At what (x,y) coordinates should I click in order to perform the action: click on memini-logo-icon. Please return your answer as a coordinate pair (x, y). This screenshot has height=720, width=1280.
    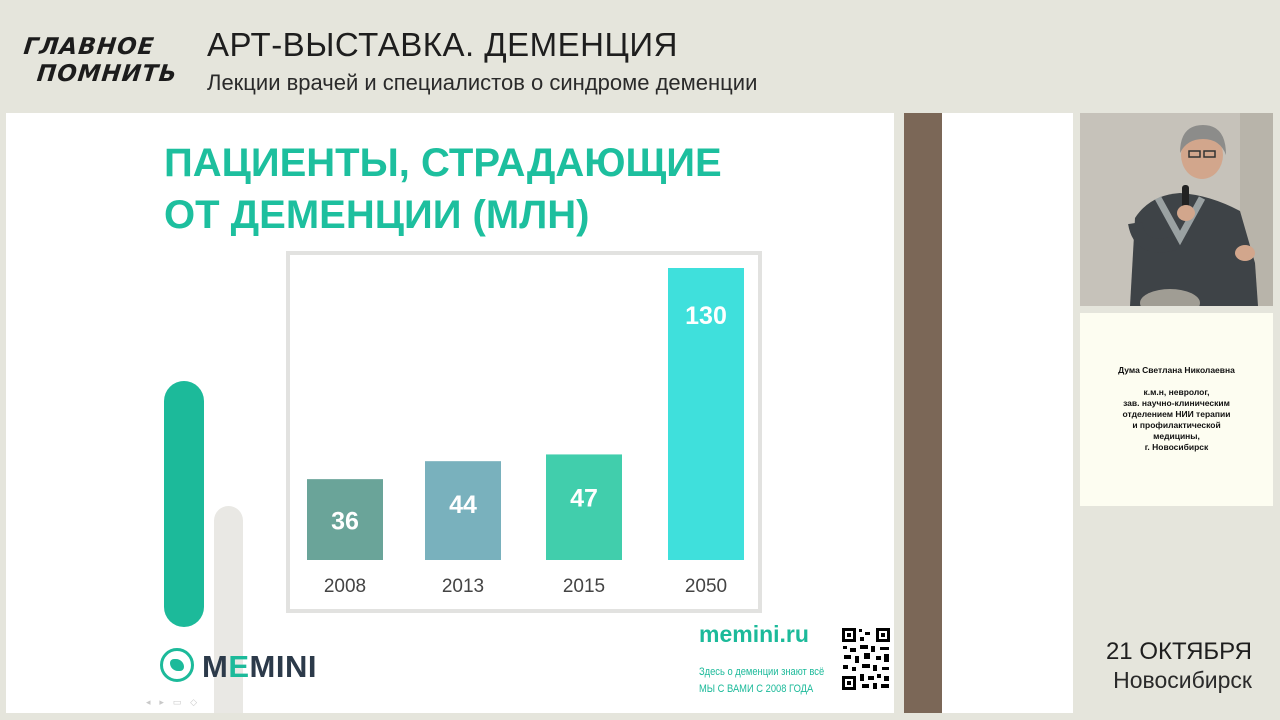
    Looking at the image, I should click on (177, 665).